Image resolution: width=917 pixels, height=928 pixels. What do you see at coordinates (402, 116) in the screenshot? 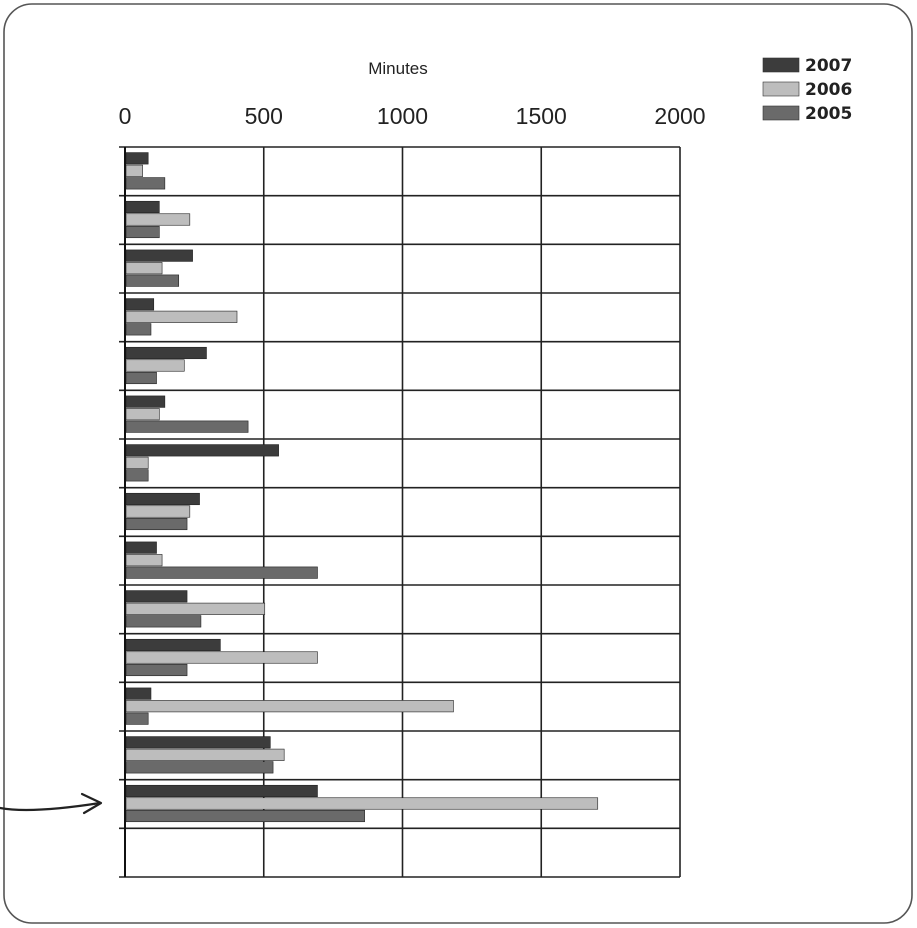
I see `x-tick-label: 1000` at bounding box center [402, 116].